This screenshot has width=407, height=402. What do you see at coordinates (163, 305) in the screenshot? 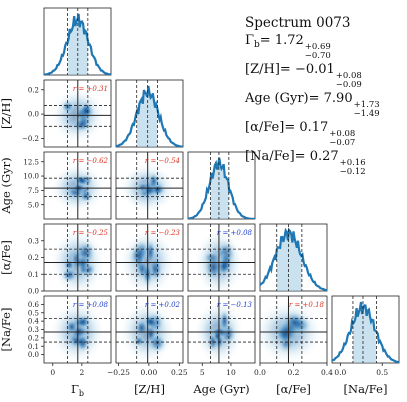
I see `correlation-label: r = +0.02` at bounding box center [163, 305].